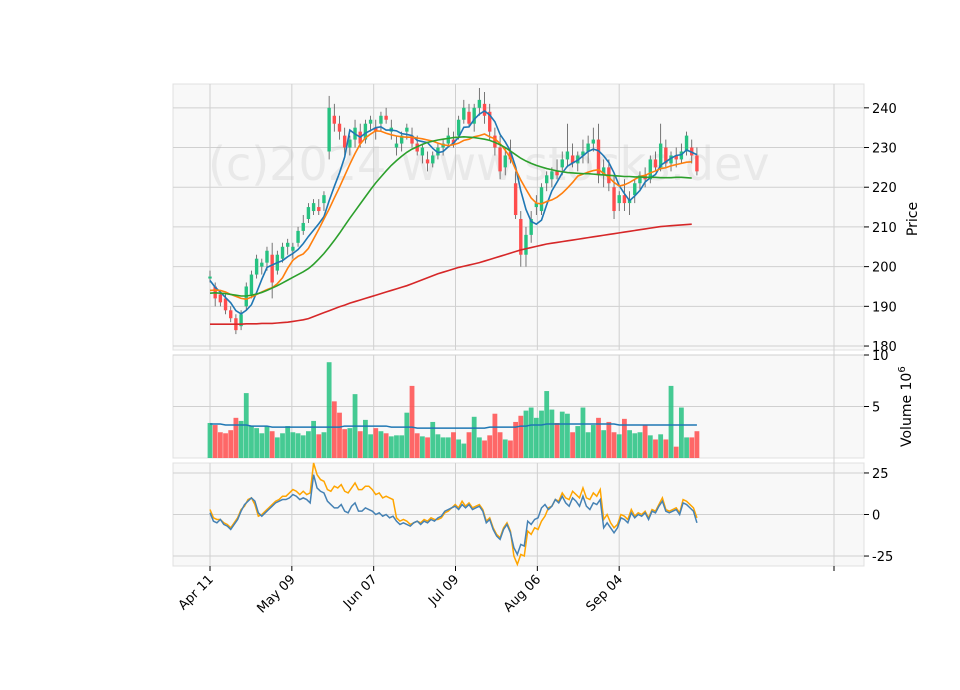  I want to click on volume-y-tick-label: 10, so click(880, 356).